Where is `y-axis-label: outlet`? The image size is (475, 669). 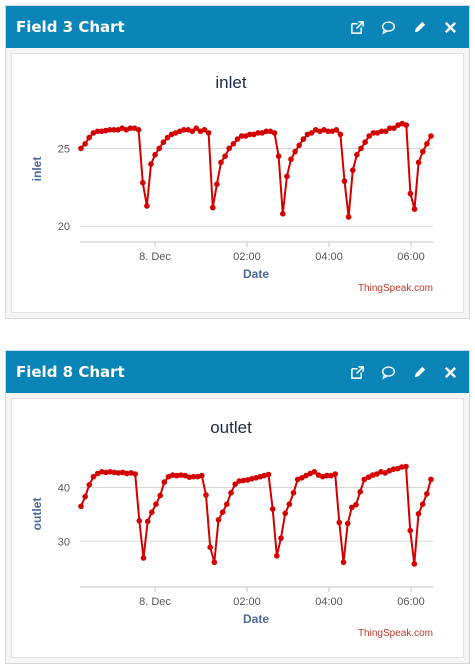
y-axis-label: outlet is located at coordinates (37, 514).